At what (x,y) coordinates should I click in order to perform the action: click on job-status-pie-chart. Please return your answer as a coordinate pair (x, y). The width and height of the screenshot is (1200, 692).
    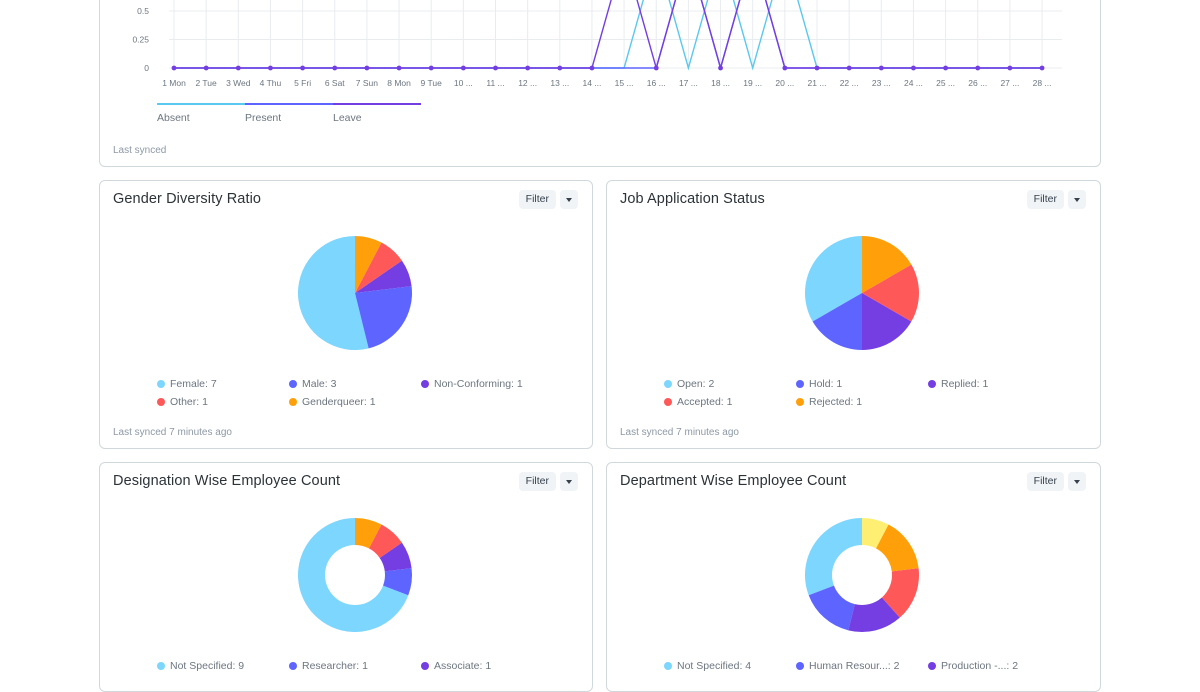
    Looking at the image, I should click on (862, 293).